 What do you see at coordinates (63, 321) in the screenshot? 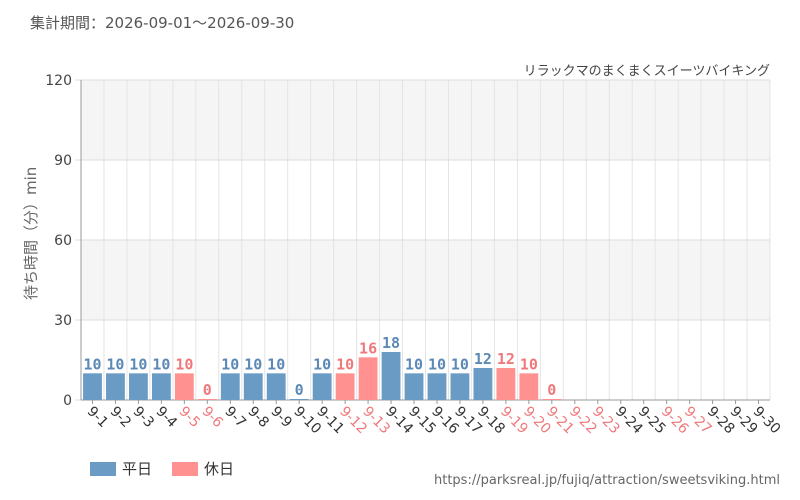
I see `y-tick-label: 30` at bounding box center [63, 321].